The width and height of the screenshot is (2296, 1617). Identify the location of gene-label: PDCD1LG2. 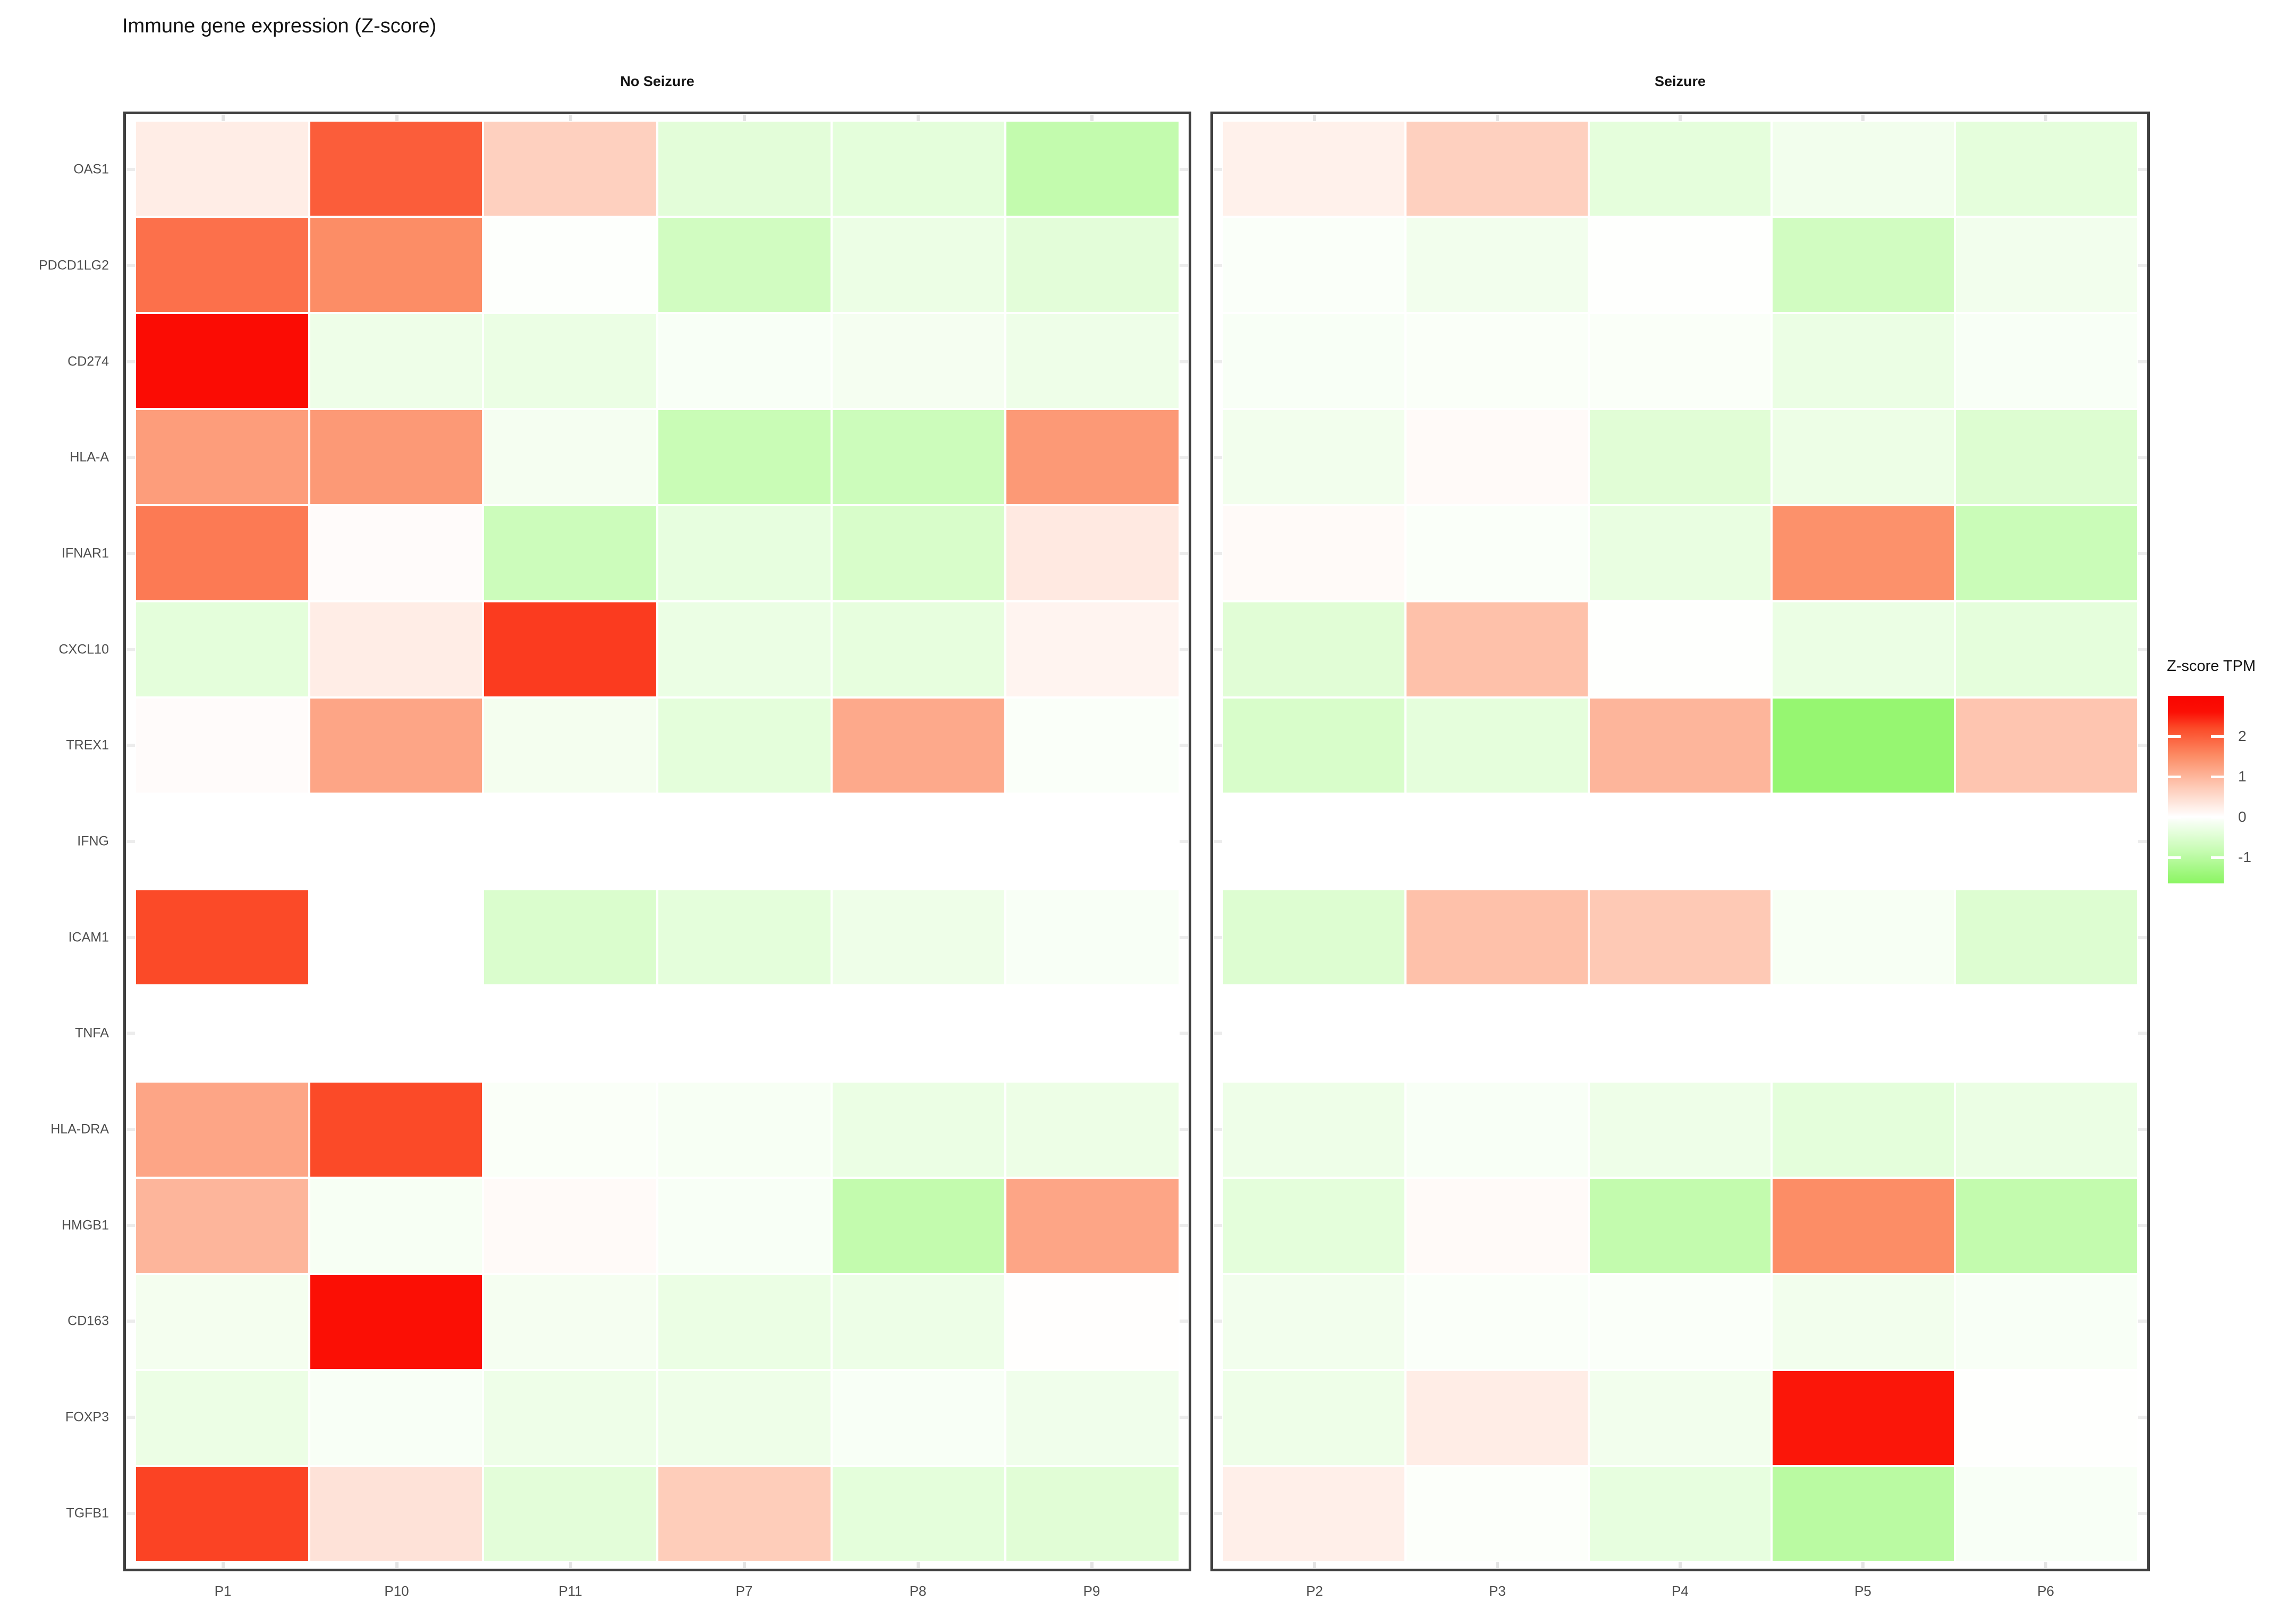
(74, 265).